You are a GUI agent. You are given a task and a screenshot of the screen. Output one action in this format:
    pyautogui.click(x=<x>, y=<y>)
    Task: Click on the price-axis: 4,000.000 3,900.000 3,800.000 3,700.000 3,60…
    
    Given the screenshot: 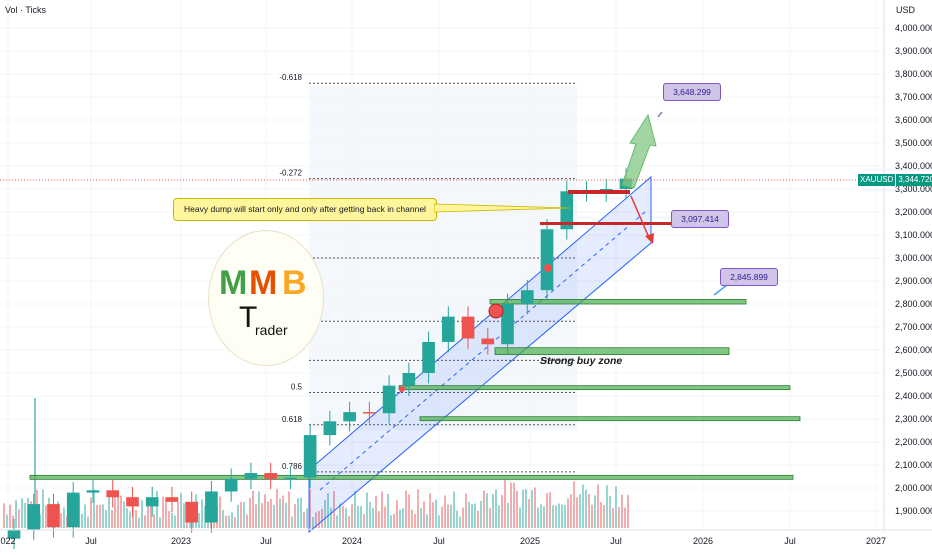 What is the action you would take?
    pyautogui.click(x=913, y=269)
    